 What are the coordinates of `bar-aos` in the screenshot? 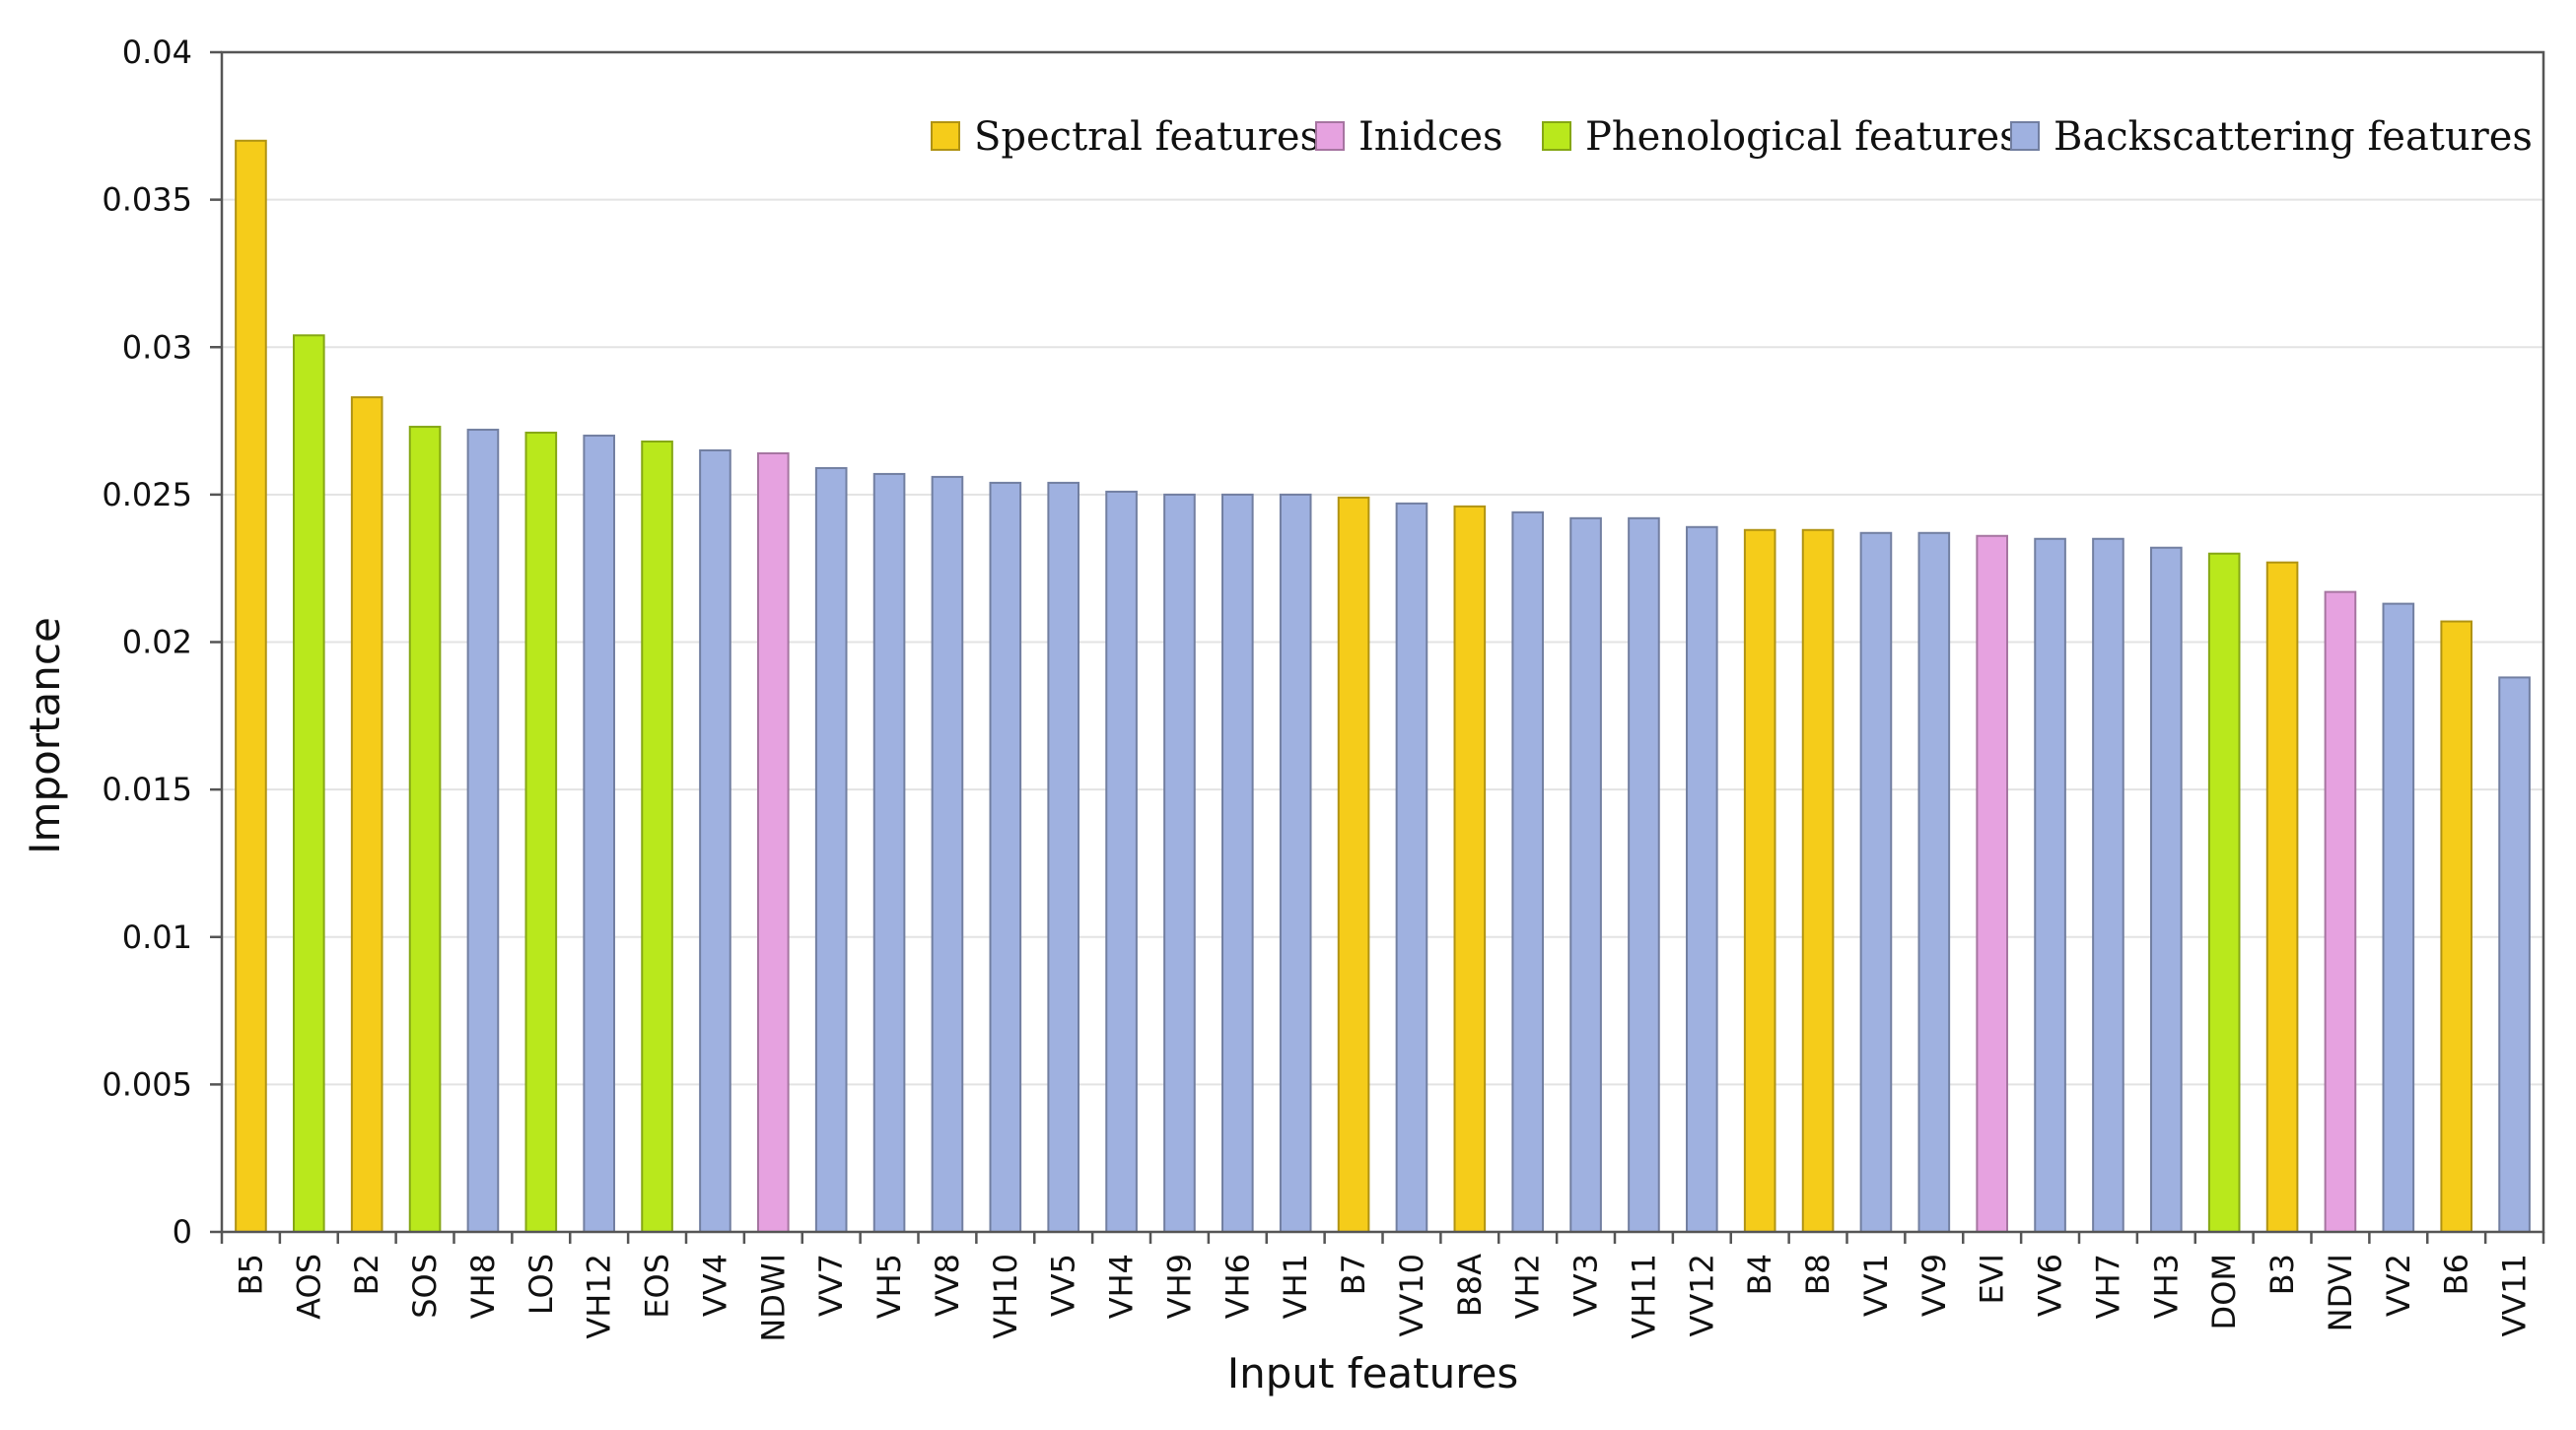 It's located at (309, 784).